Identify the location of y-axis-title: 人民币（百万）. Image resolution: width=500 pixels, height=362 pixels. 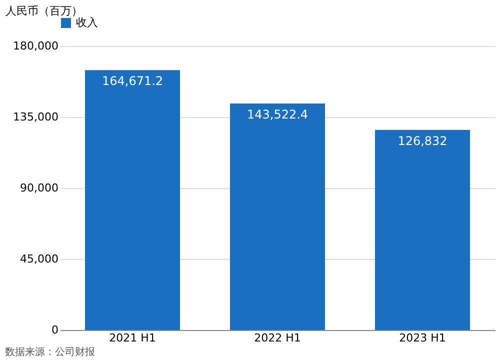
(44, 11).